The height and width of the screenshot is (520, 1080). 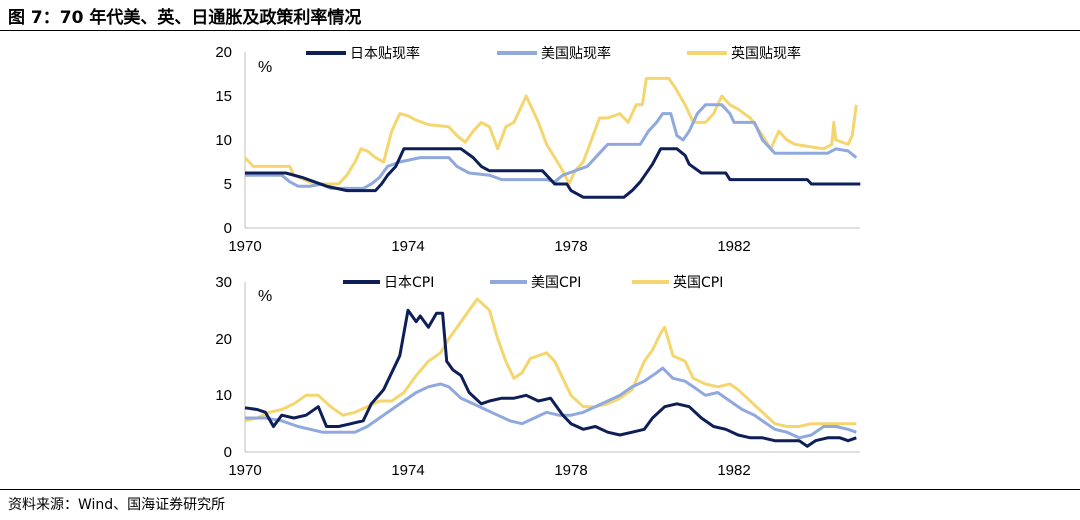 What do you see at coordinates (540, 489) in the screenshot?
I see `bottom-rule` at bounding box center [540, 489].